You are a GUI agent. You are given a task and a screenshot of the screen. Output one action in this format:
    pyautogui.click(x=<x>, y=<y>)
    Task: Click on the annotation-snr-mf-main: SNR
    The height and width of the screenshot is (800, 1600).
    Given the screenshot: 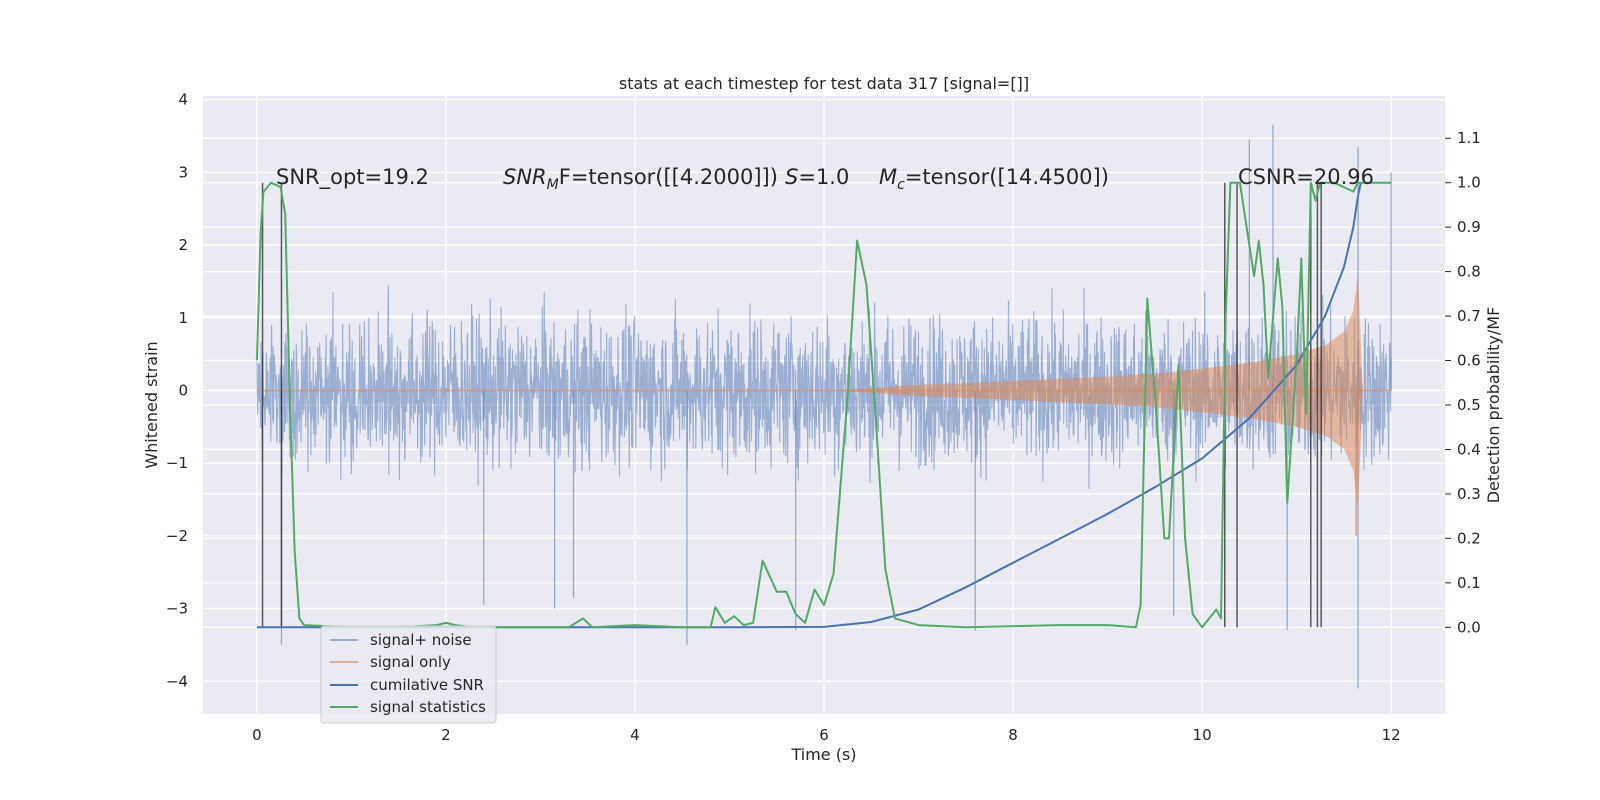 What is the action you would take?
    pyautogui.click(x=525, y=177)
    